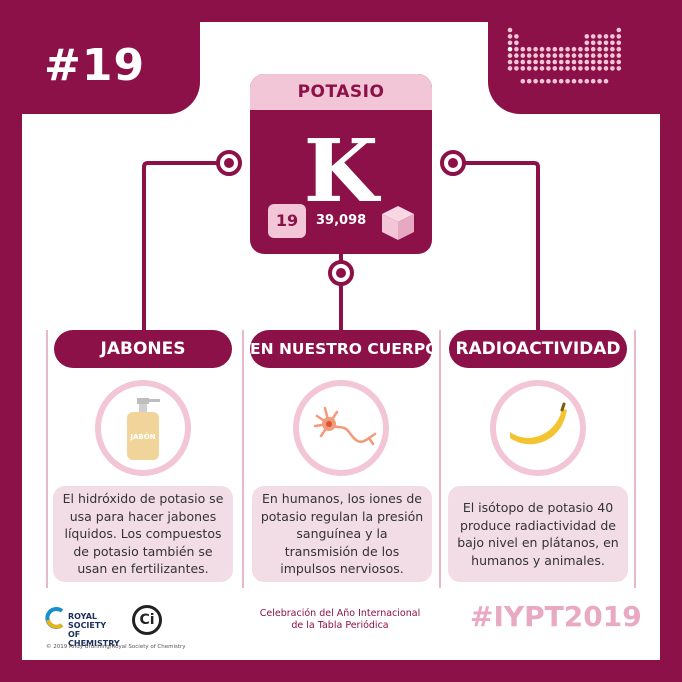 The image size is (682, 682). I want to click on category-title-jabones: JABONES, so click(143, 349).